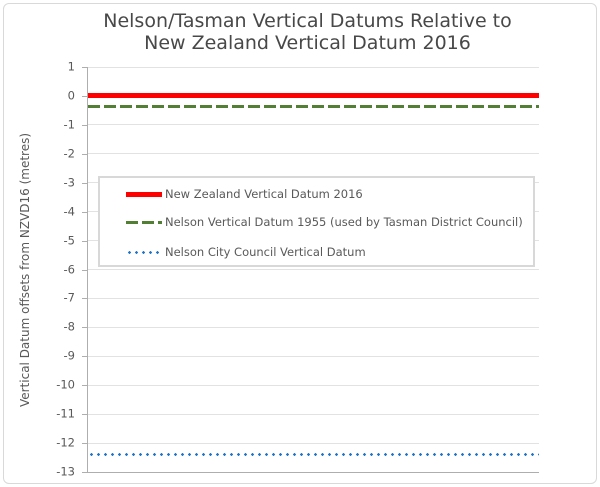 Image resolution: width=600 pixels, height=487 pixels. I want to click on y-tick-label: 0, so click(71, 95).